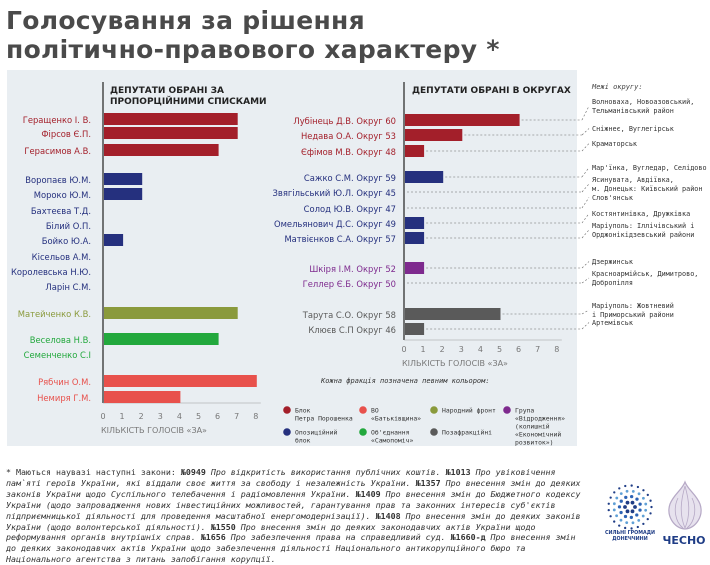 The image size is (710, 565). Describe the element at coordinates (363, 432) in the screenshot. I see `legend-swatch-samopomich` at that location.